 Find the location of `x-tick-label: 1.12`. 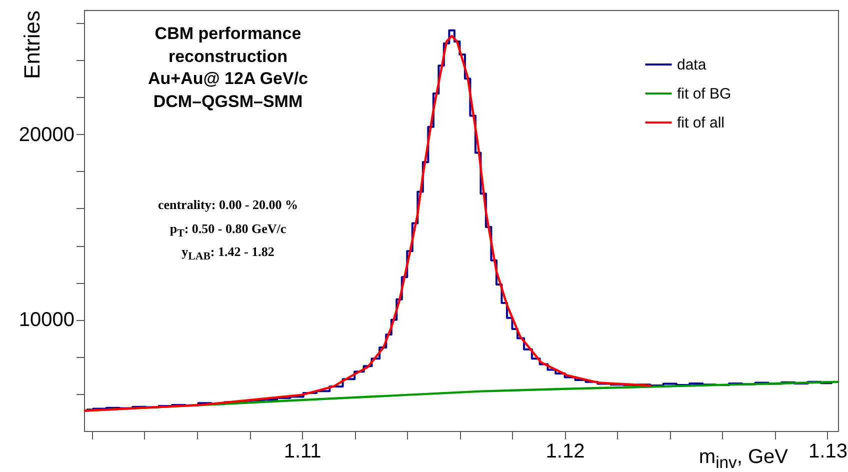

x-tick-label: 1.12 is located at coordinates (565, 451).